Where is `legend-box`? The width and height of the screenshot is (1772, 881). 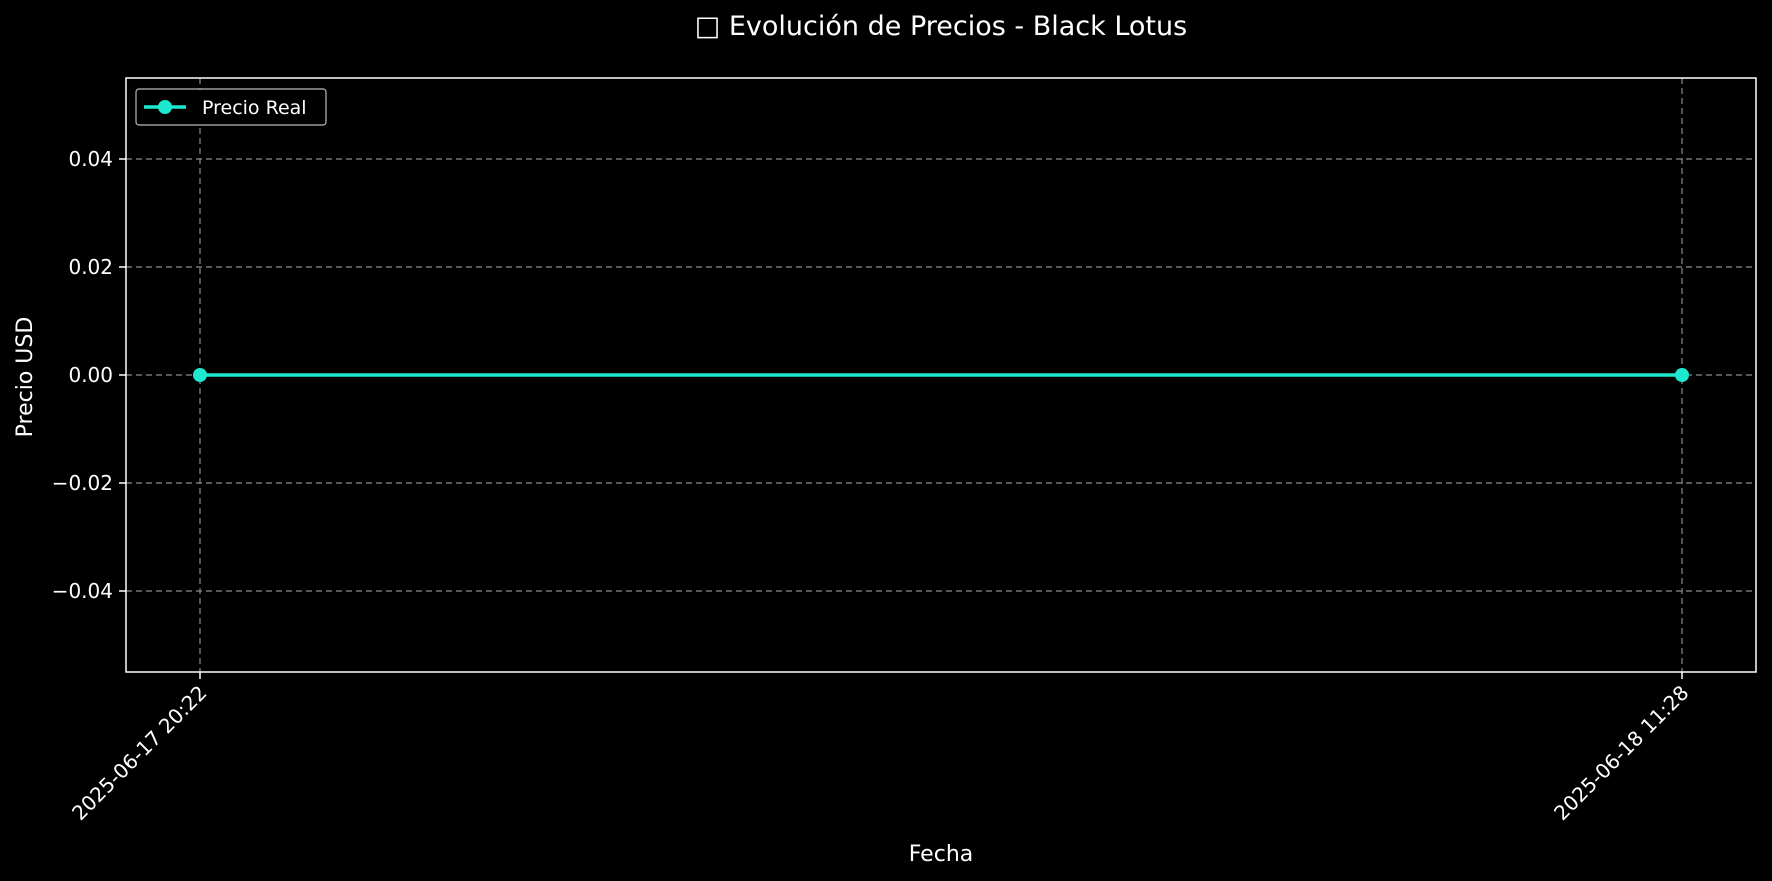
legend-box is located at coordinates (231, 107).